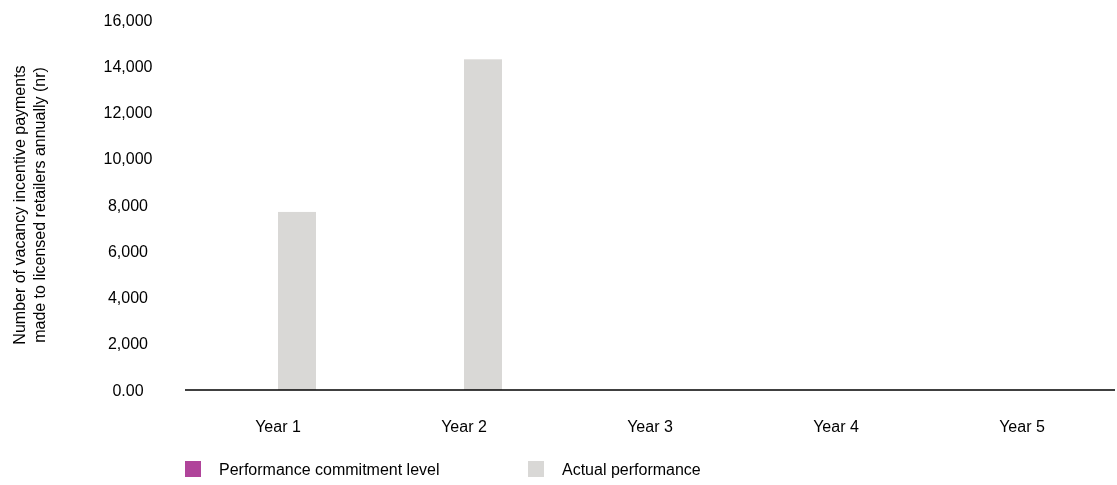 This screenshot has height=485, width=1117. Describe the element at coordinates (128, 205) in the screenshot. I see `y-tick-label: 8,000` at that location.